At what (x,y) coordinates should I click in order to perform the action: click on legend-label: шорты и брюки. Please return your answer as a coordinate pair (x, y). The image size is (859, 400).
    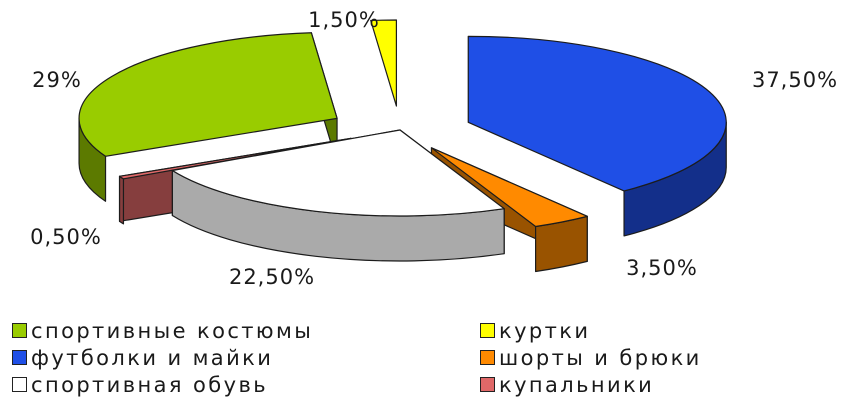
    Looking at the image, I should click on (600, 357).